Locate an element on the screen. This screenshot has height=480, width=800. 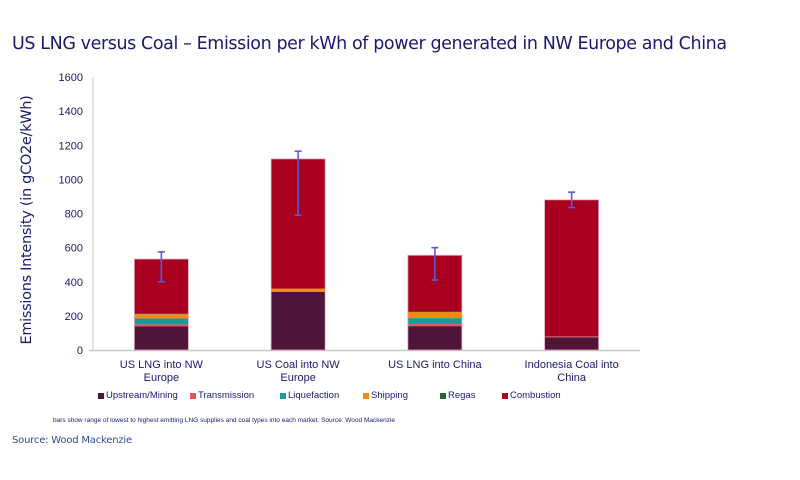
category-label: China is located at coordinates (572, 378).